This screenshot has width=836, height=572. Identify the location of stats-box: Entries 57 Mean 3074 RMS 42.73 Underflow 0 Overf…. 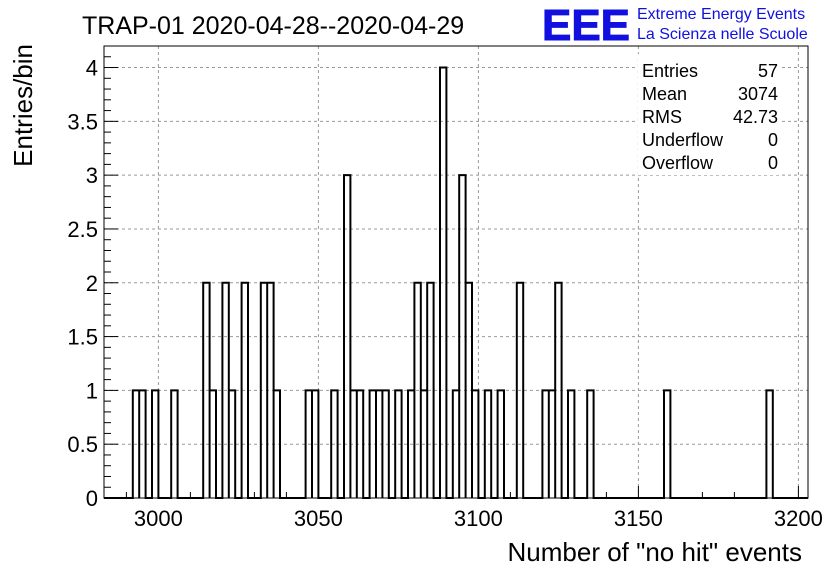
(709, 114).